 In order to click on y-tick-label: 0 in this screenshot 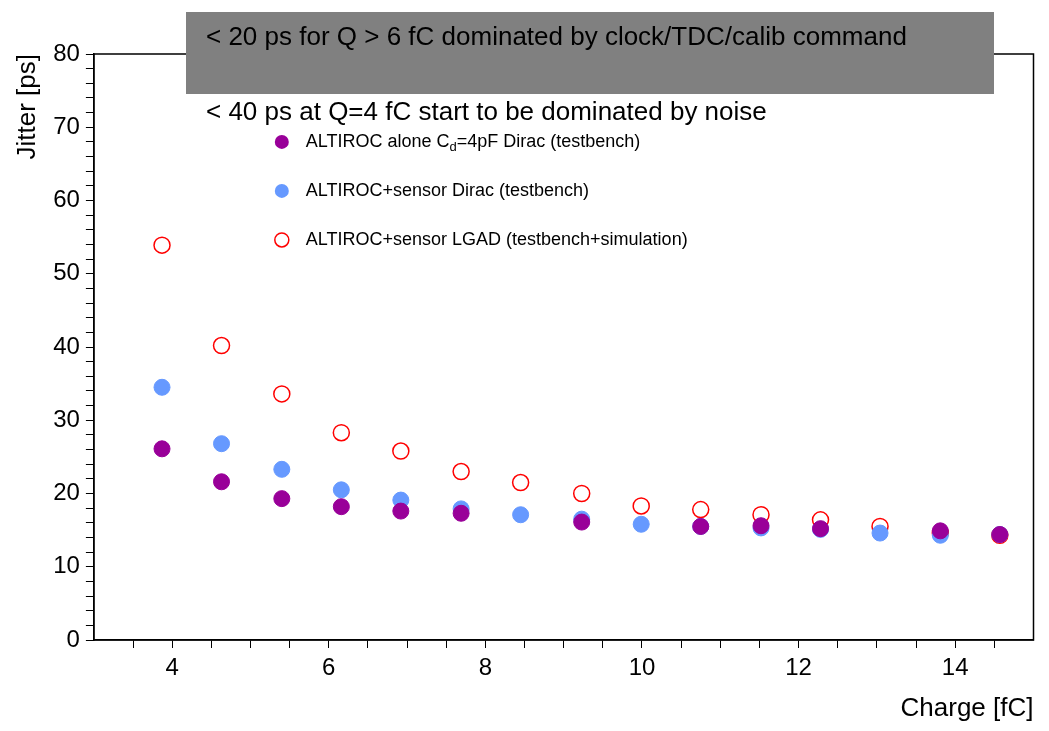, I will do `click(73, 638)`.